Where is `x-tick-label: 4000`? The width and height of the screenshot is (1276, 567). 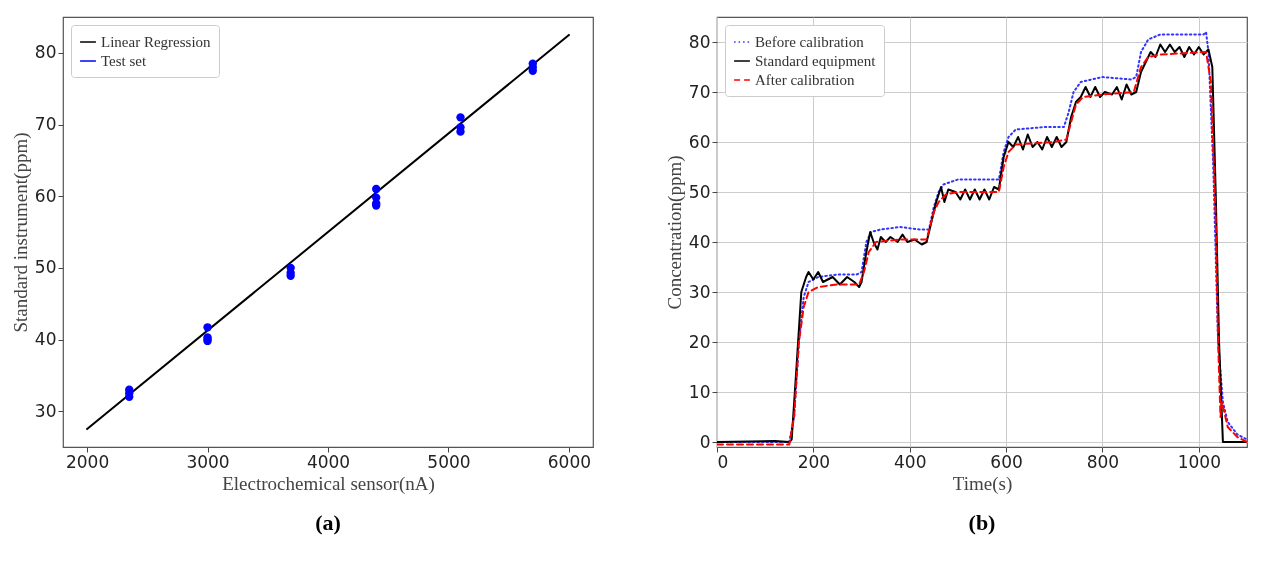 x-tick-label: 4000 is located at coordinates (328, 461).